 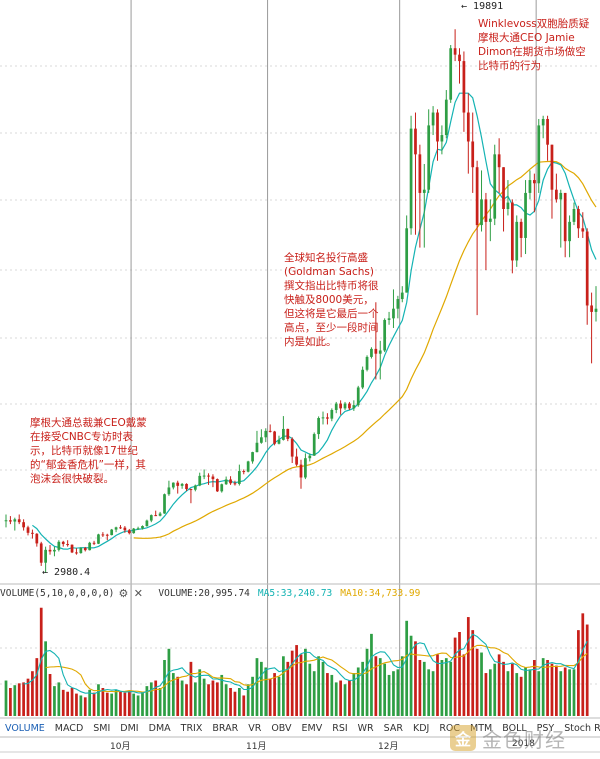 What do you see at coordinates (255, 728) in the screenshot?
I see `tab-vr: VR` at bounding box center [255, 728].